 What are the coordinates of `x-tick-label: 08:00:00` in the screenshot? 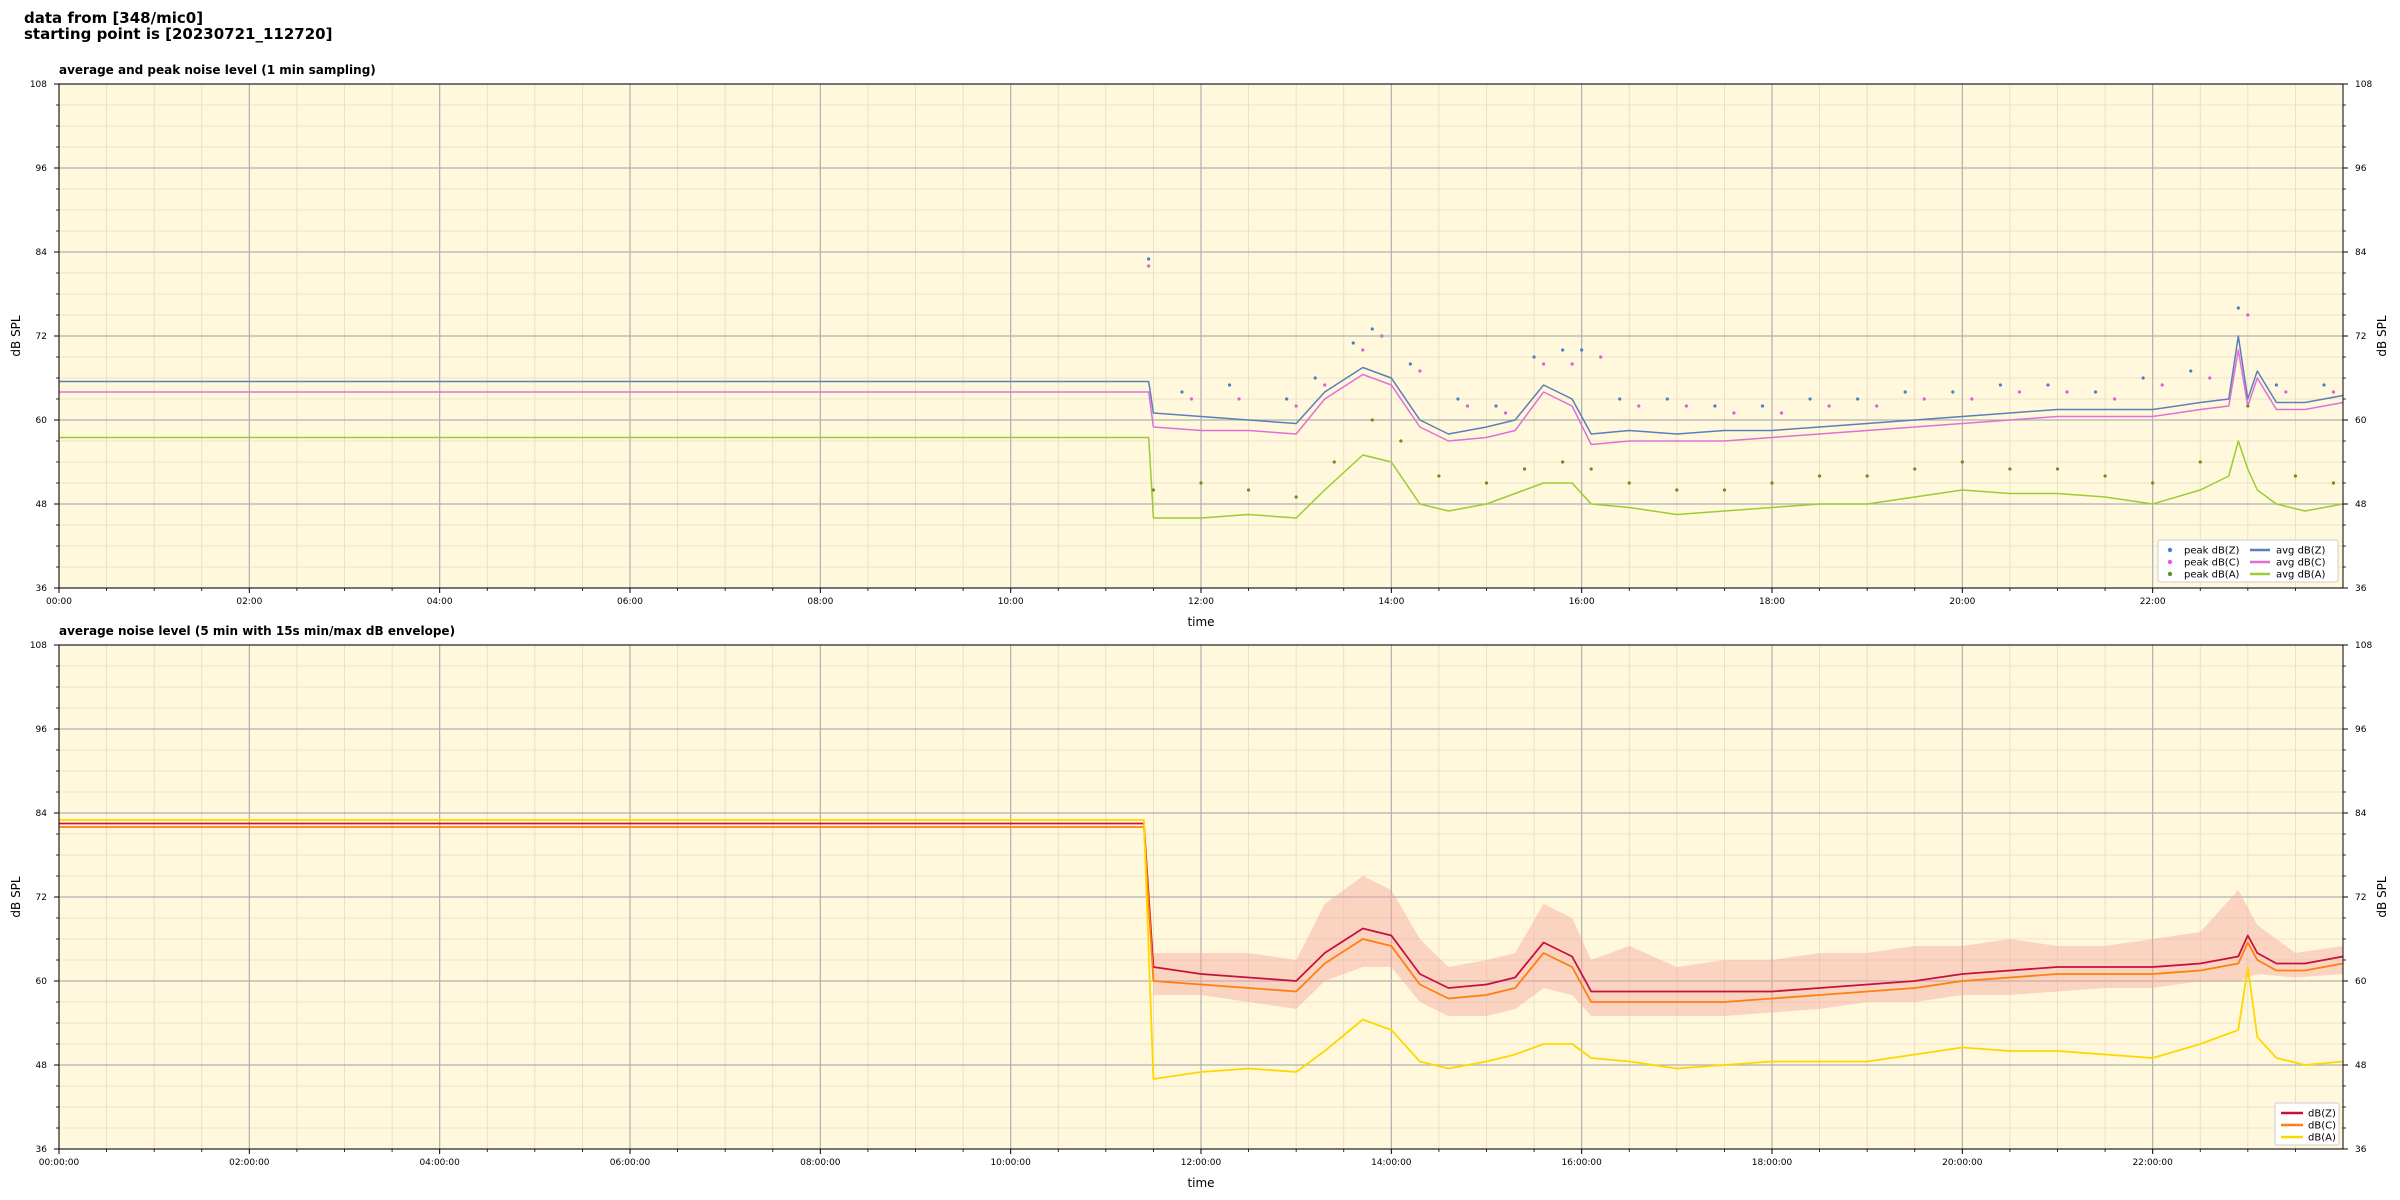 It's located at (820, 1163).